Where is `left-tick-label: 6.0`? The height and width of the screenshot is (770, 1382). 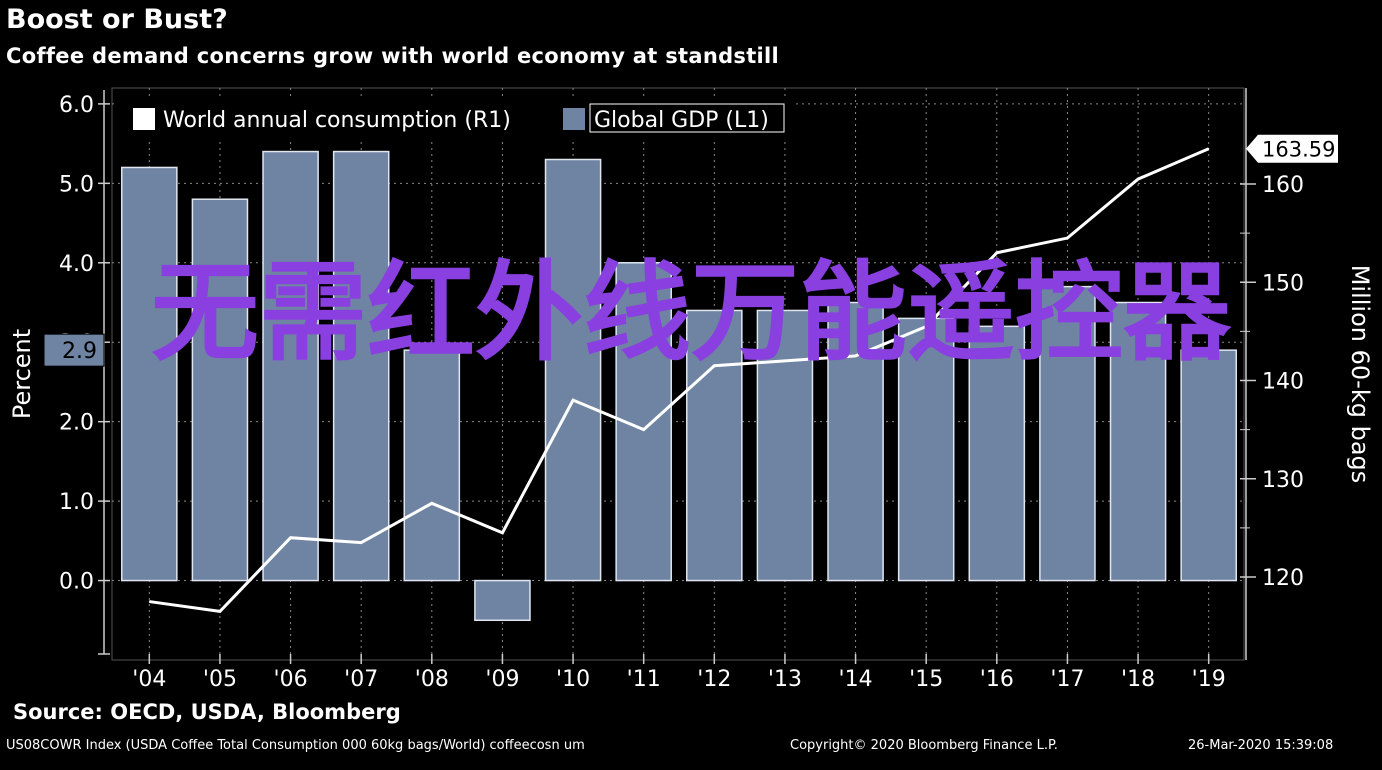 left-tick-label: 6.0 is located at coordinates (76, 105).